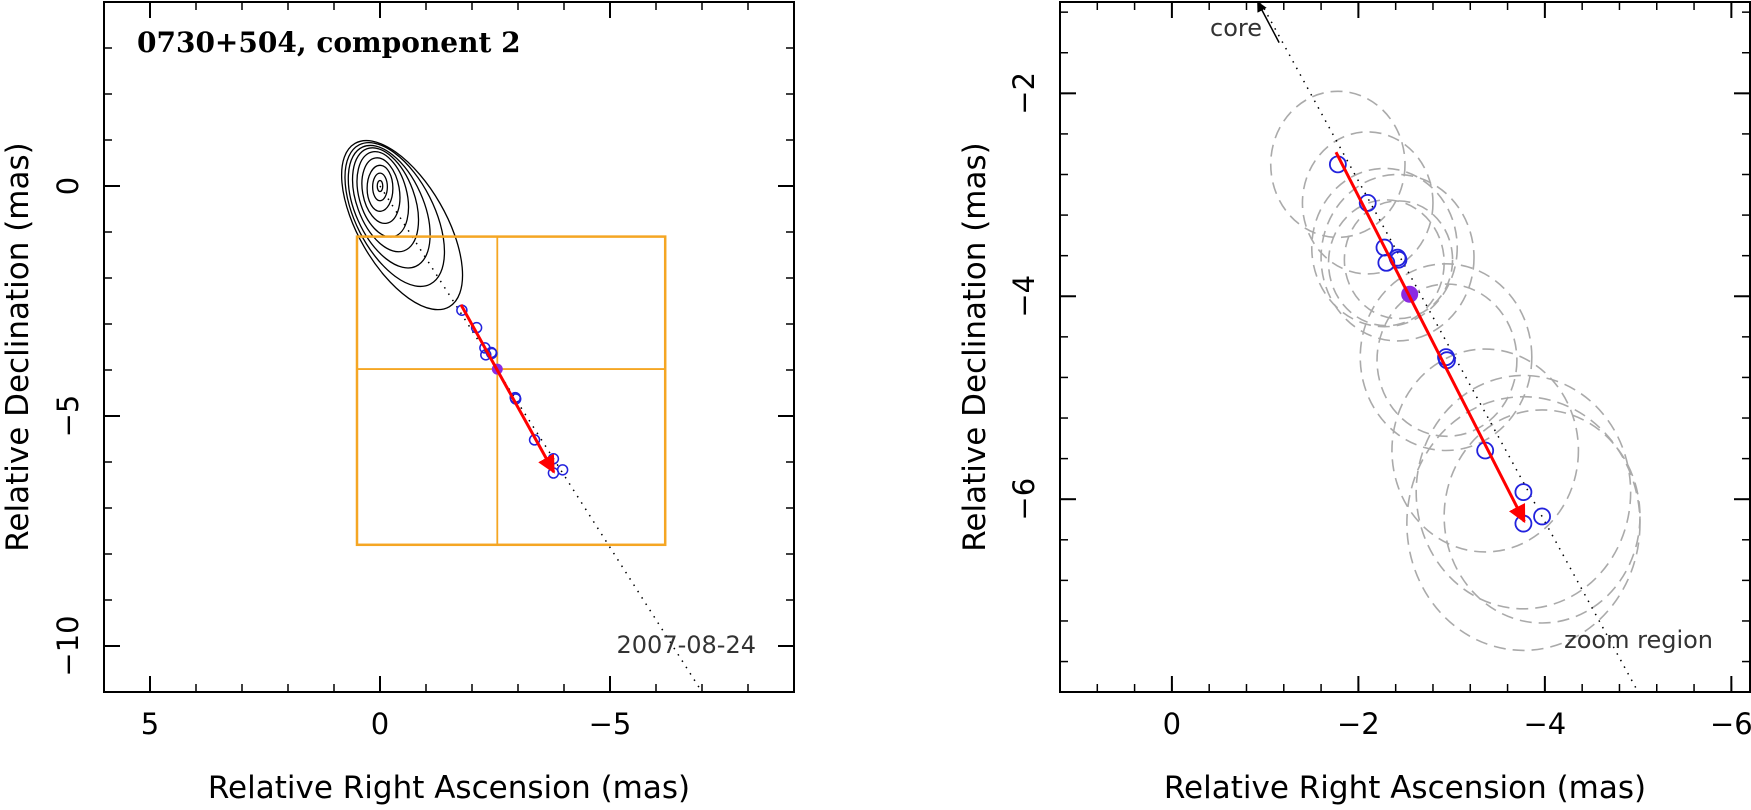 The height and width of the screenshot is (810, 1751). What do you see at coordinates (68, 645) in the screenshot?
I see `y-tick-label: −10` at bounding box center [68, 645].